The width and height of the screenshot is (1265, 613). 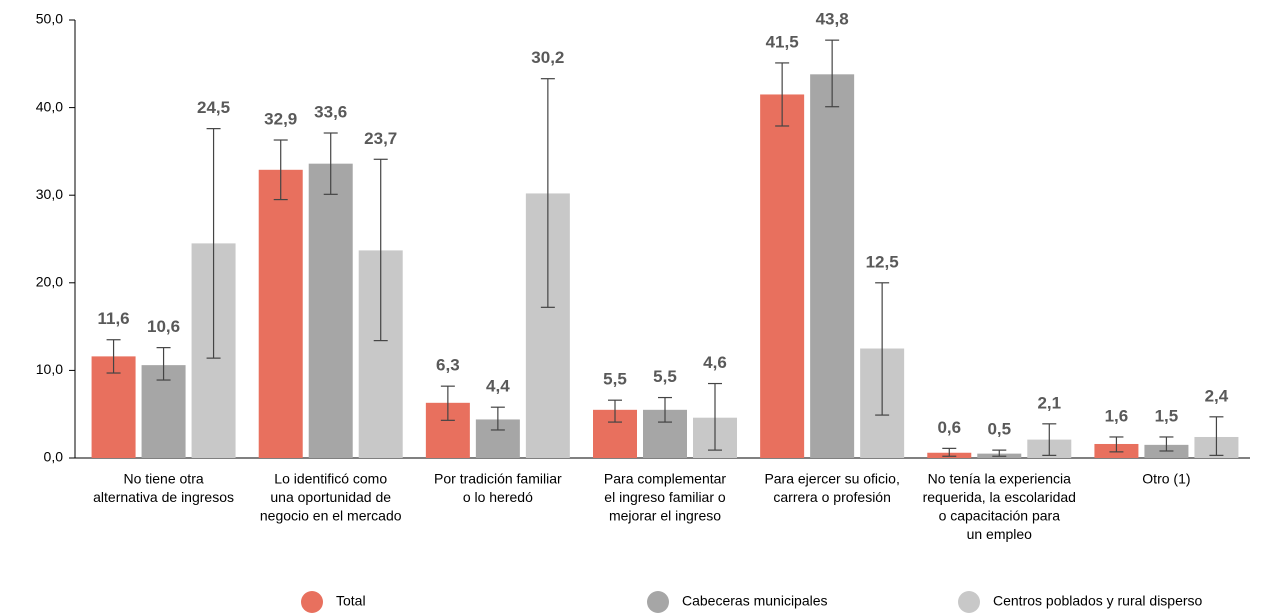 I want to click on value-label: 6,3, so click(x=448, y=365).